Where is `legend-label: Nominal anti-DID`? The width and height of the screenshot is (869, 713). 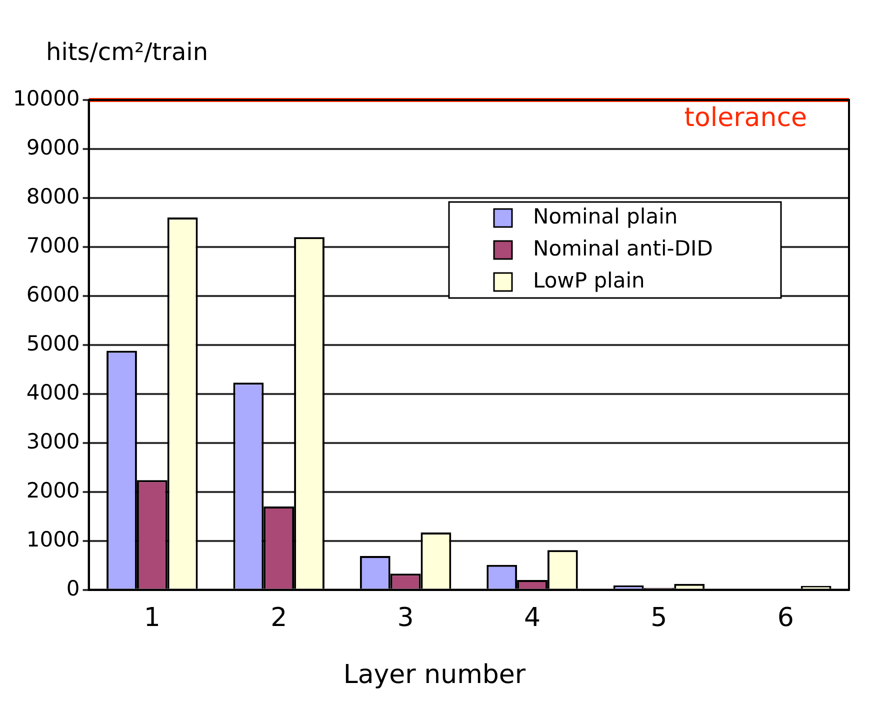
legend-label: Nominal anti-DID is located at coordinates (623, 248).